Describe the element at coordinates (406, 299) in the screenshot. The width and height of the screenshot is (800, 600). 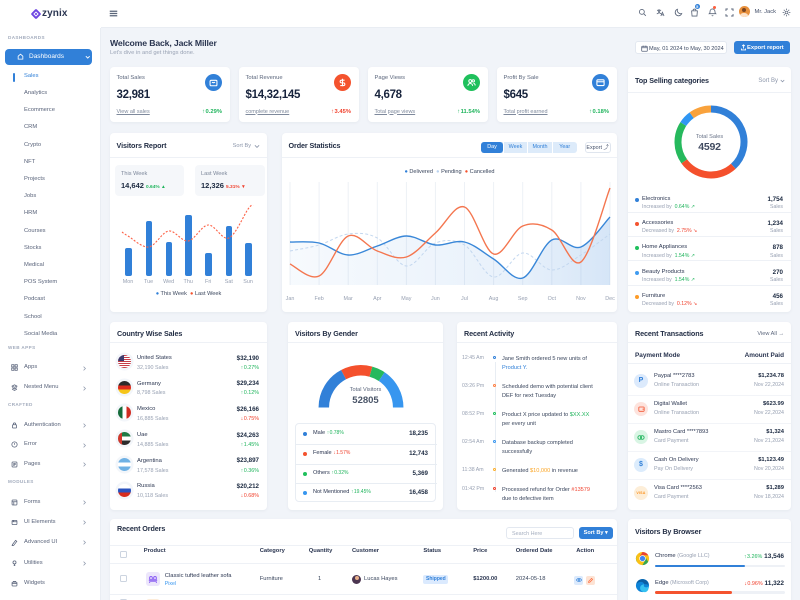
I see `svg-text: May` at that location.